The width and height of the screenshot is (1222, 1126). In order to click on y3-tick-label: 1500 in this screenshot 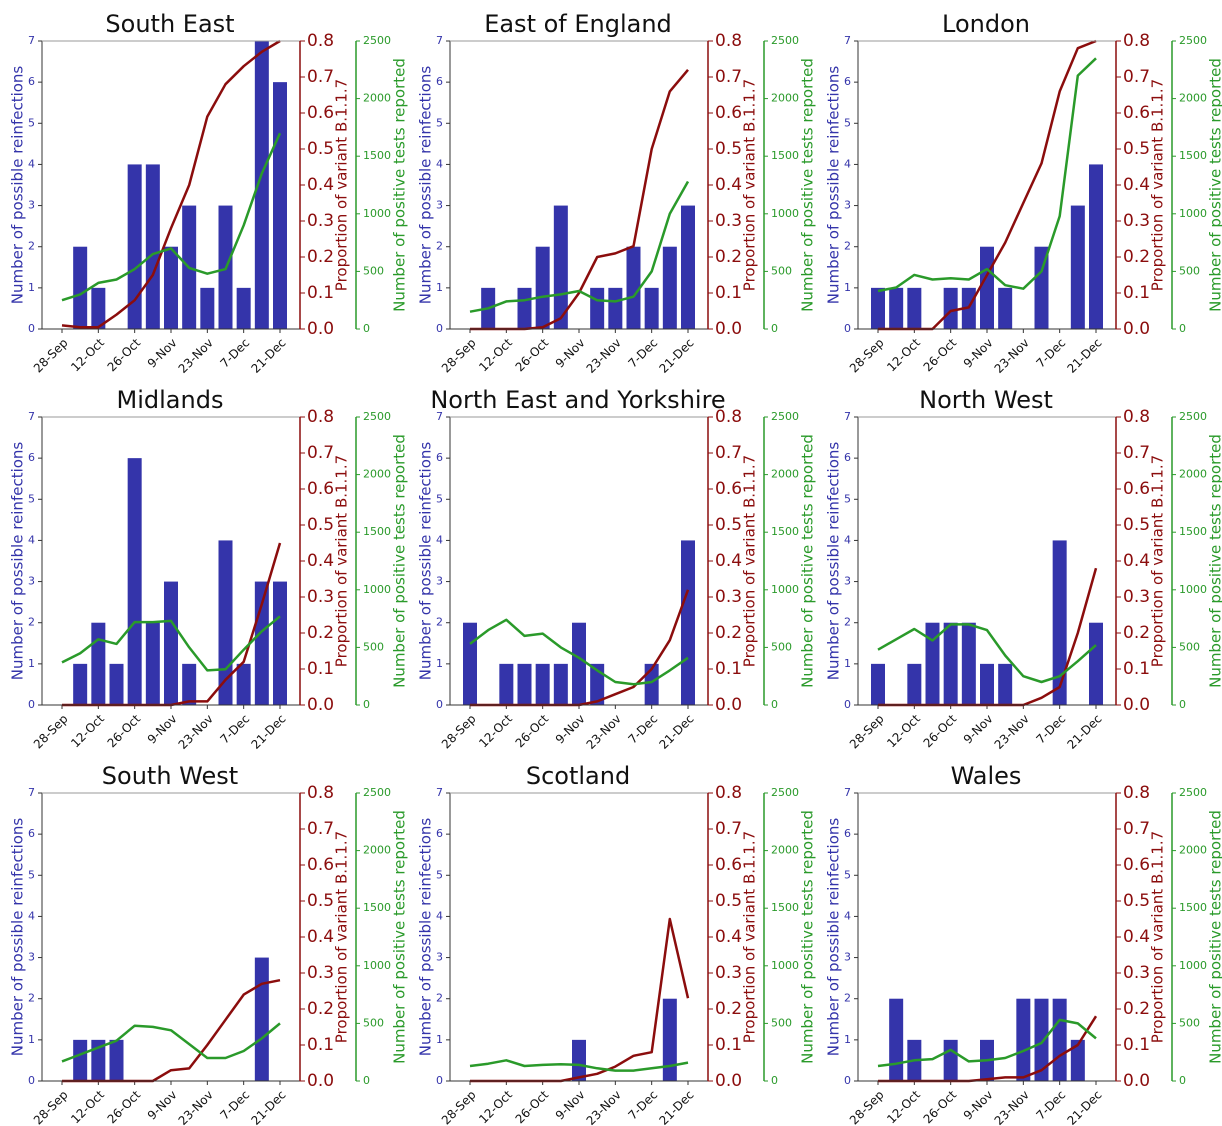, I will do `click(1193, 531)`.